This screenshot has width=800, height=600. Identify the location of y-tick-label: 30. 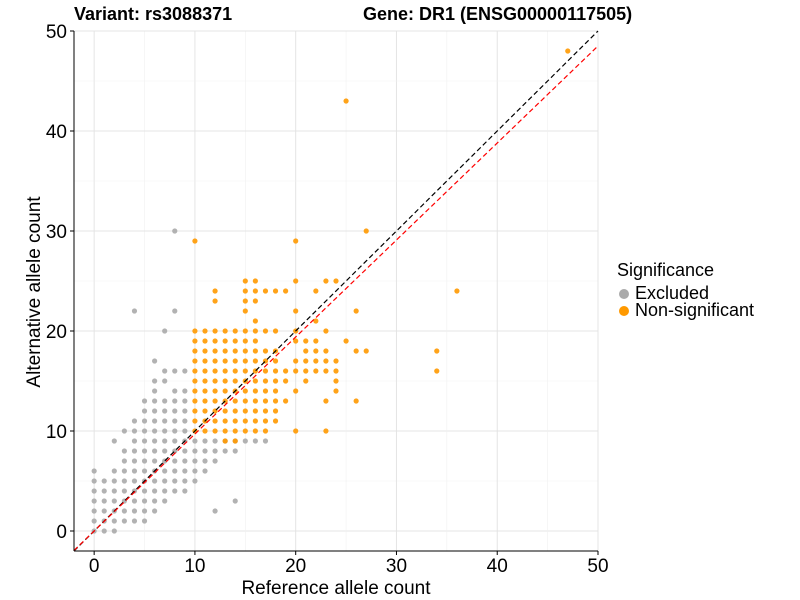
(56, 232).